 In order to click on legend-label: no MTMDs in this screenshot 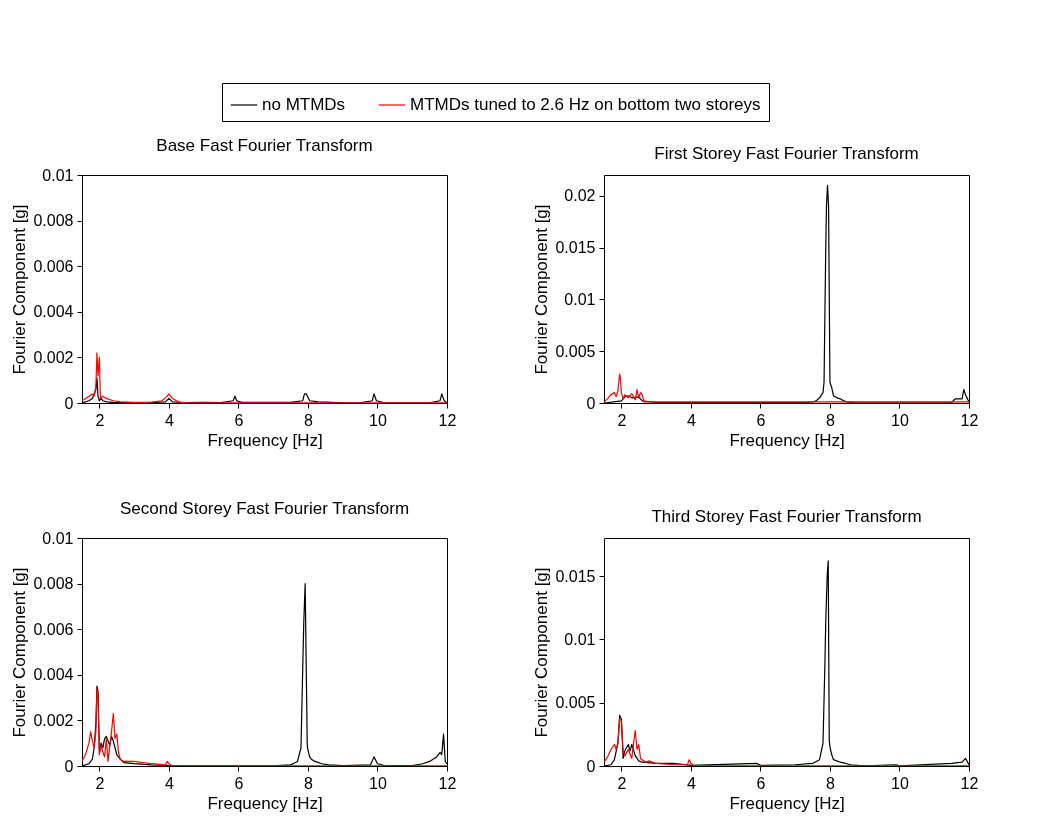, I will do `click(304, 104)`.